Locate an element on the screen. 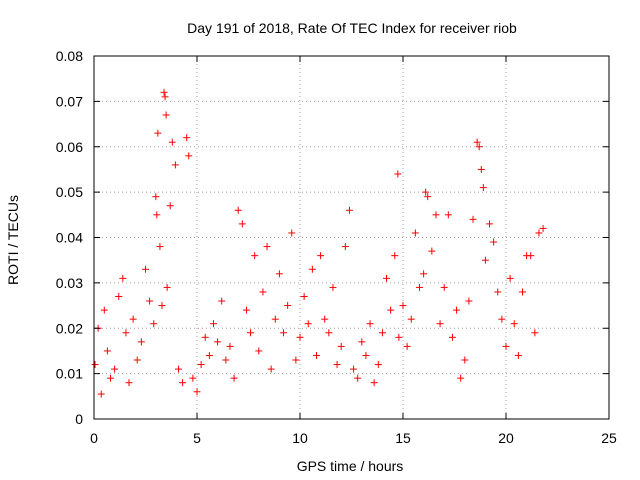  x-tick-label: 0 is located at coordinates (94, 438).